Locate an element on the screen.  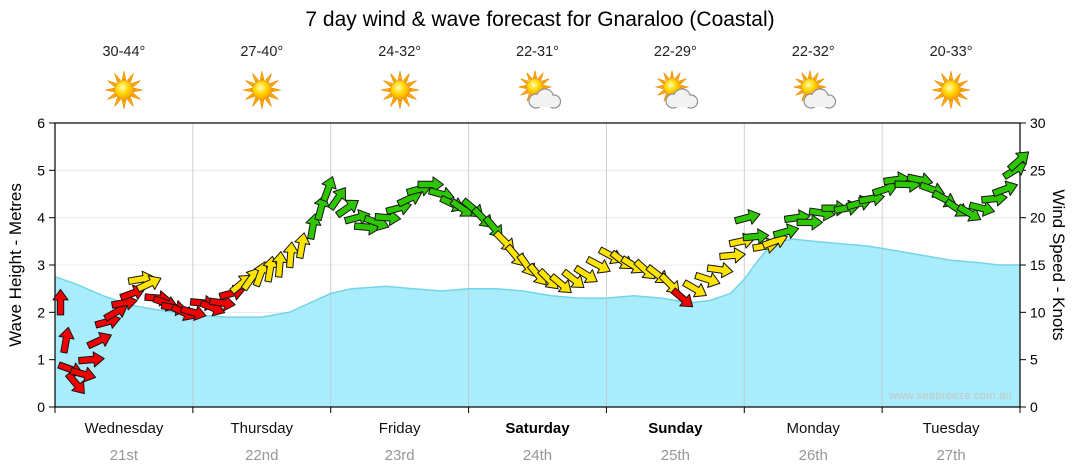
left-tick-label: 1 is located at coordinates (41, 360).